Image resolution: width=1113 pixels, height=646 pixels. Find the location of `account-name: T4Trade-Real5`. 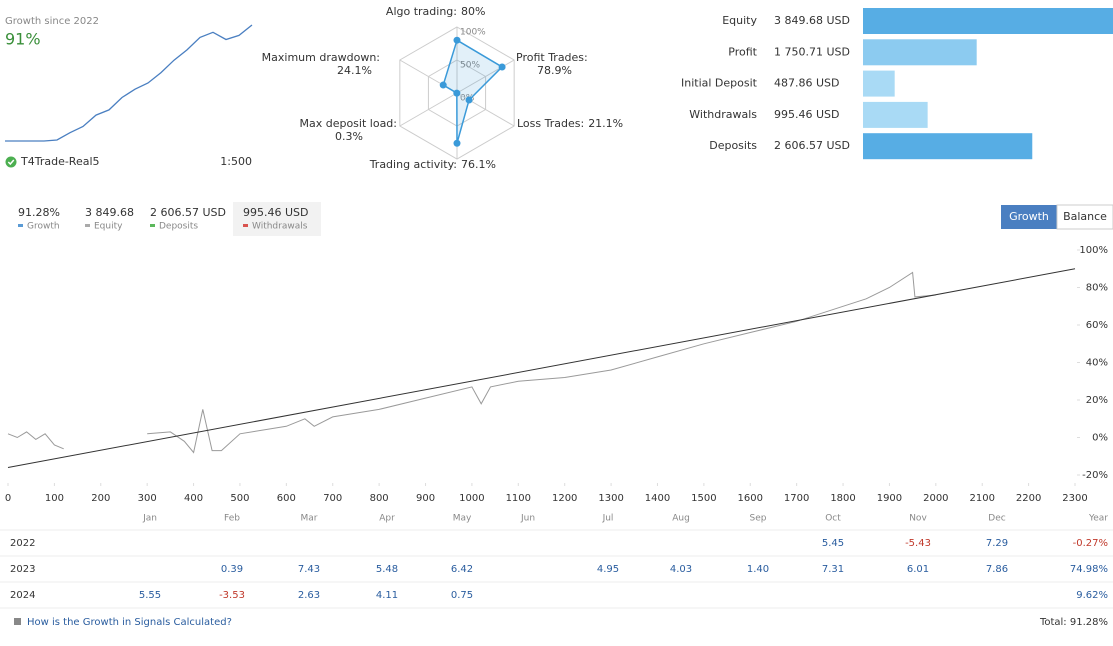

account-name: T4Trade-Real5 is located at coordinates (60, 161).